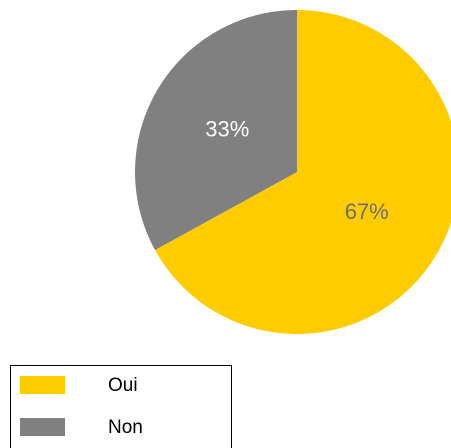 The height and width of the screenshot is (448, 451). Describe the element at coordinates (367, 211) in the screenshot. I see `data-label: 67%` at that location.